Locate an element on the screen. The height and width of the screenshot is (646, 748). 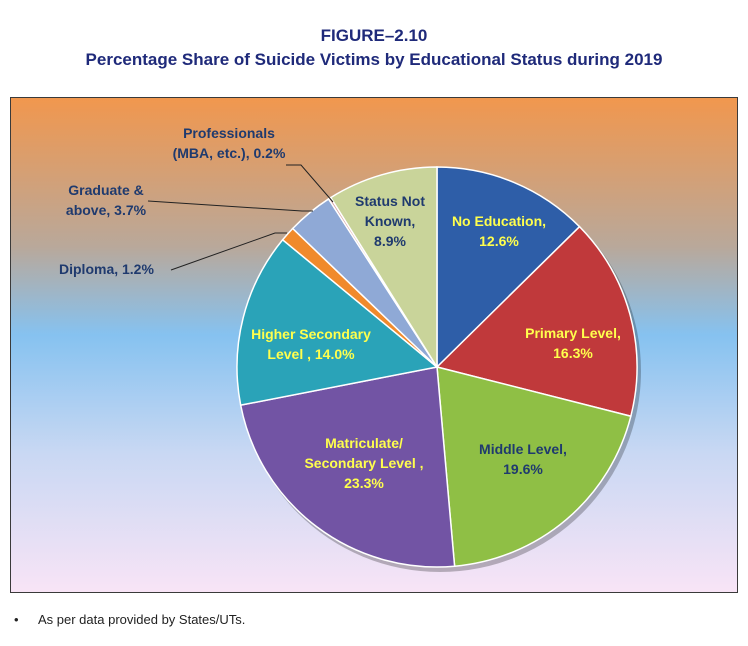
slice-label-graduate-above: Graduate & above, 3.7% is located at coordinates (106, 200).